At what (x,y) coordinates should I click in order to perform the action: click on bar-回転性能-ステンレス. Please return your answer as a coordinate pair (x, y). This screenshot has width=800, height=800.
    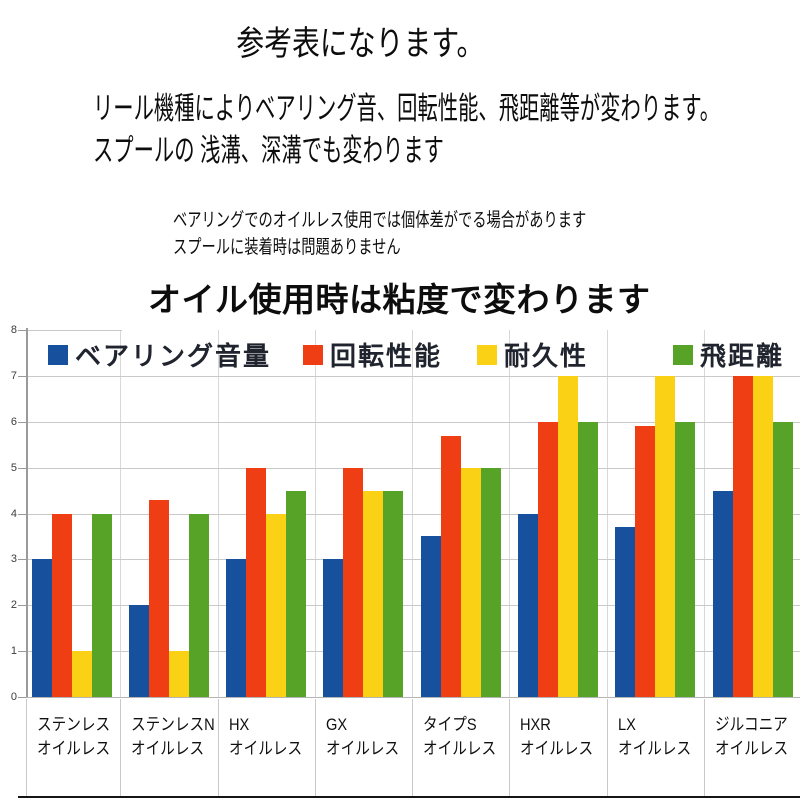
    Looking at the image, I should click on (61, 605).